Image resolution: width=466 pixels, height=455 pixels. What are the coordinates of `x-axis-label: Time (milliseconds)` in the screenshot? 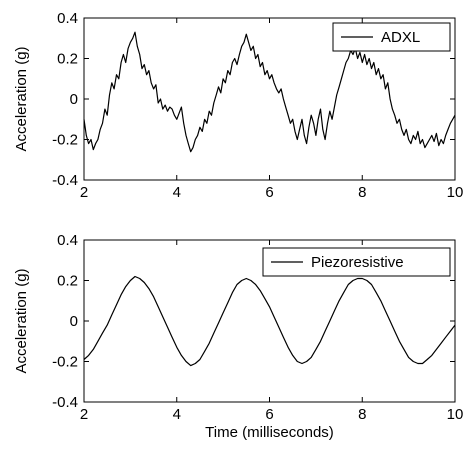 It's located at (269, 432).